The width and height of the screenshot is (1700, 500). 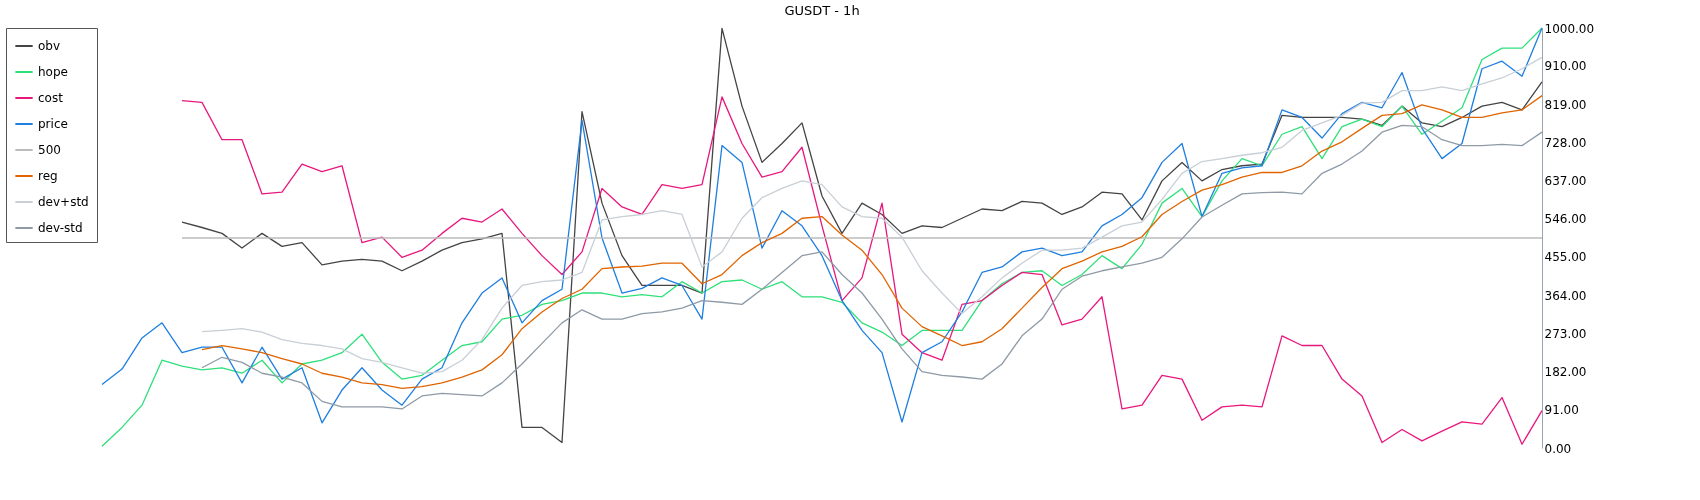 I want to click on y-tick-label: 1000.00, so click(x=1569, y=28).